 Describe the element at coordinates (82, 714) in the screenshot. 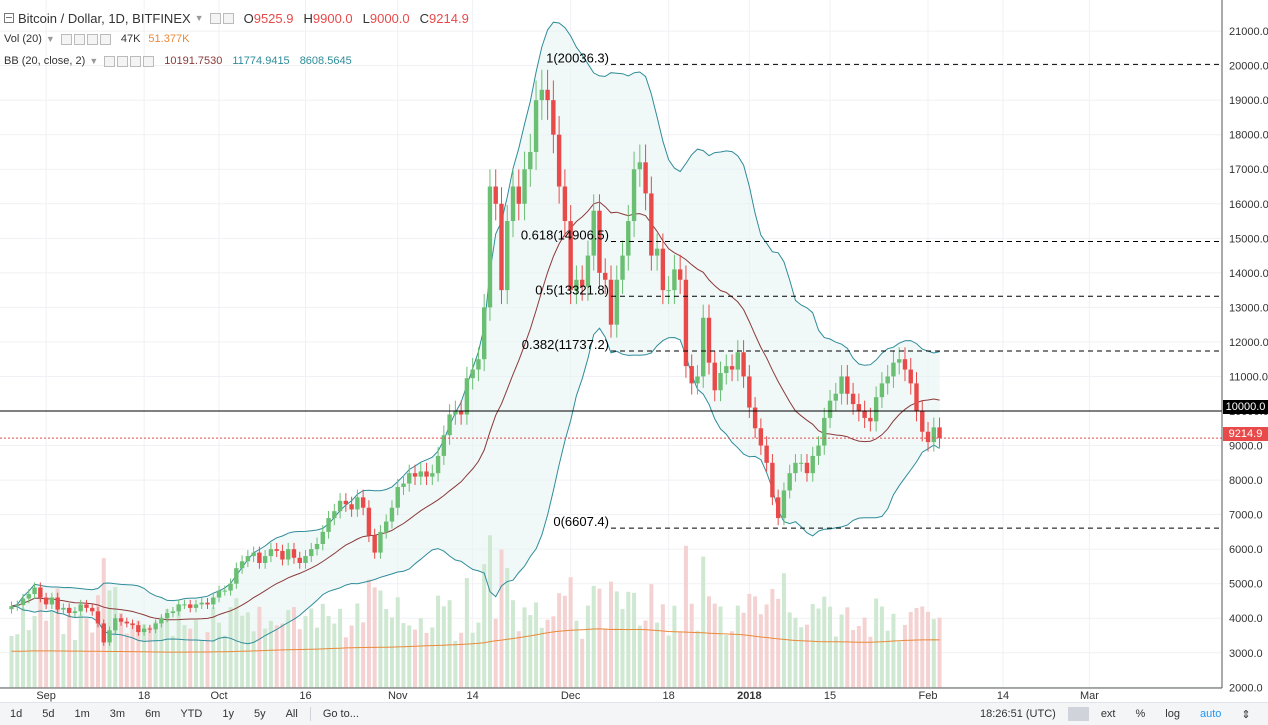

I see `timeframe-1m: 1m` at that location.